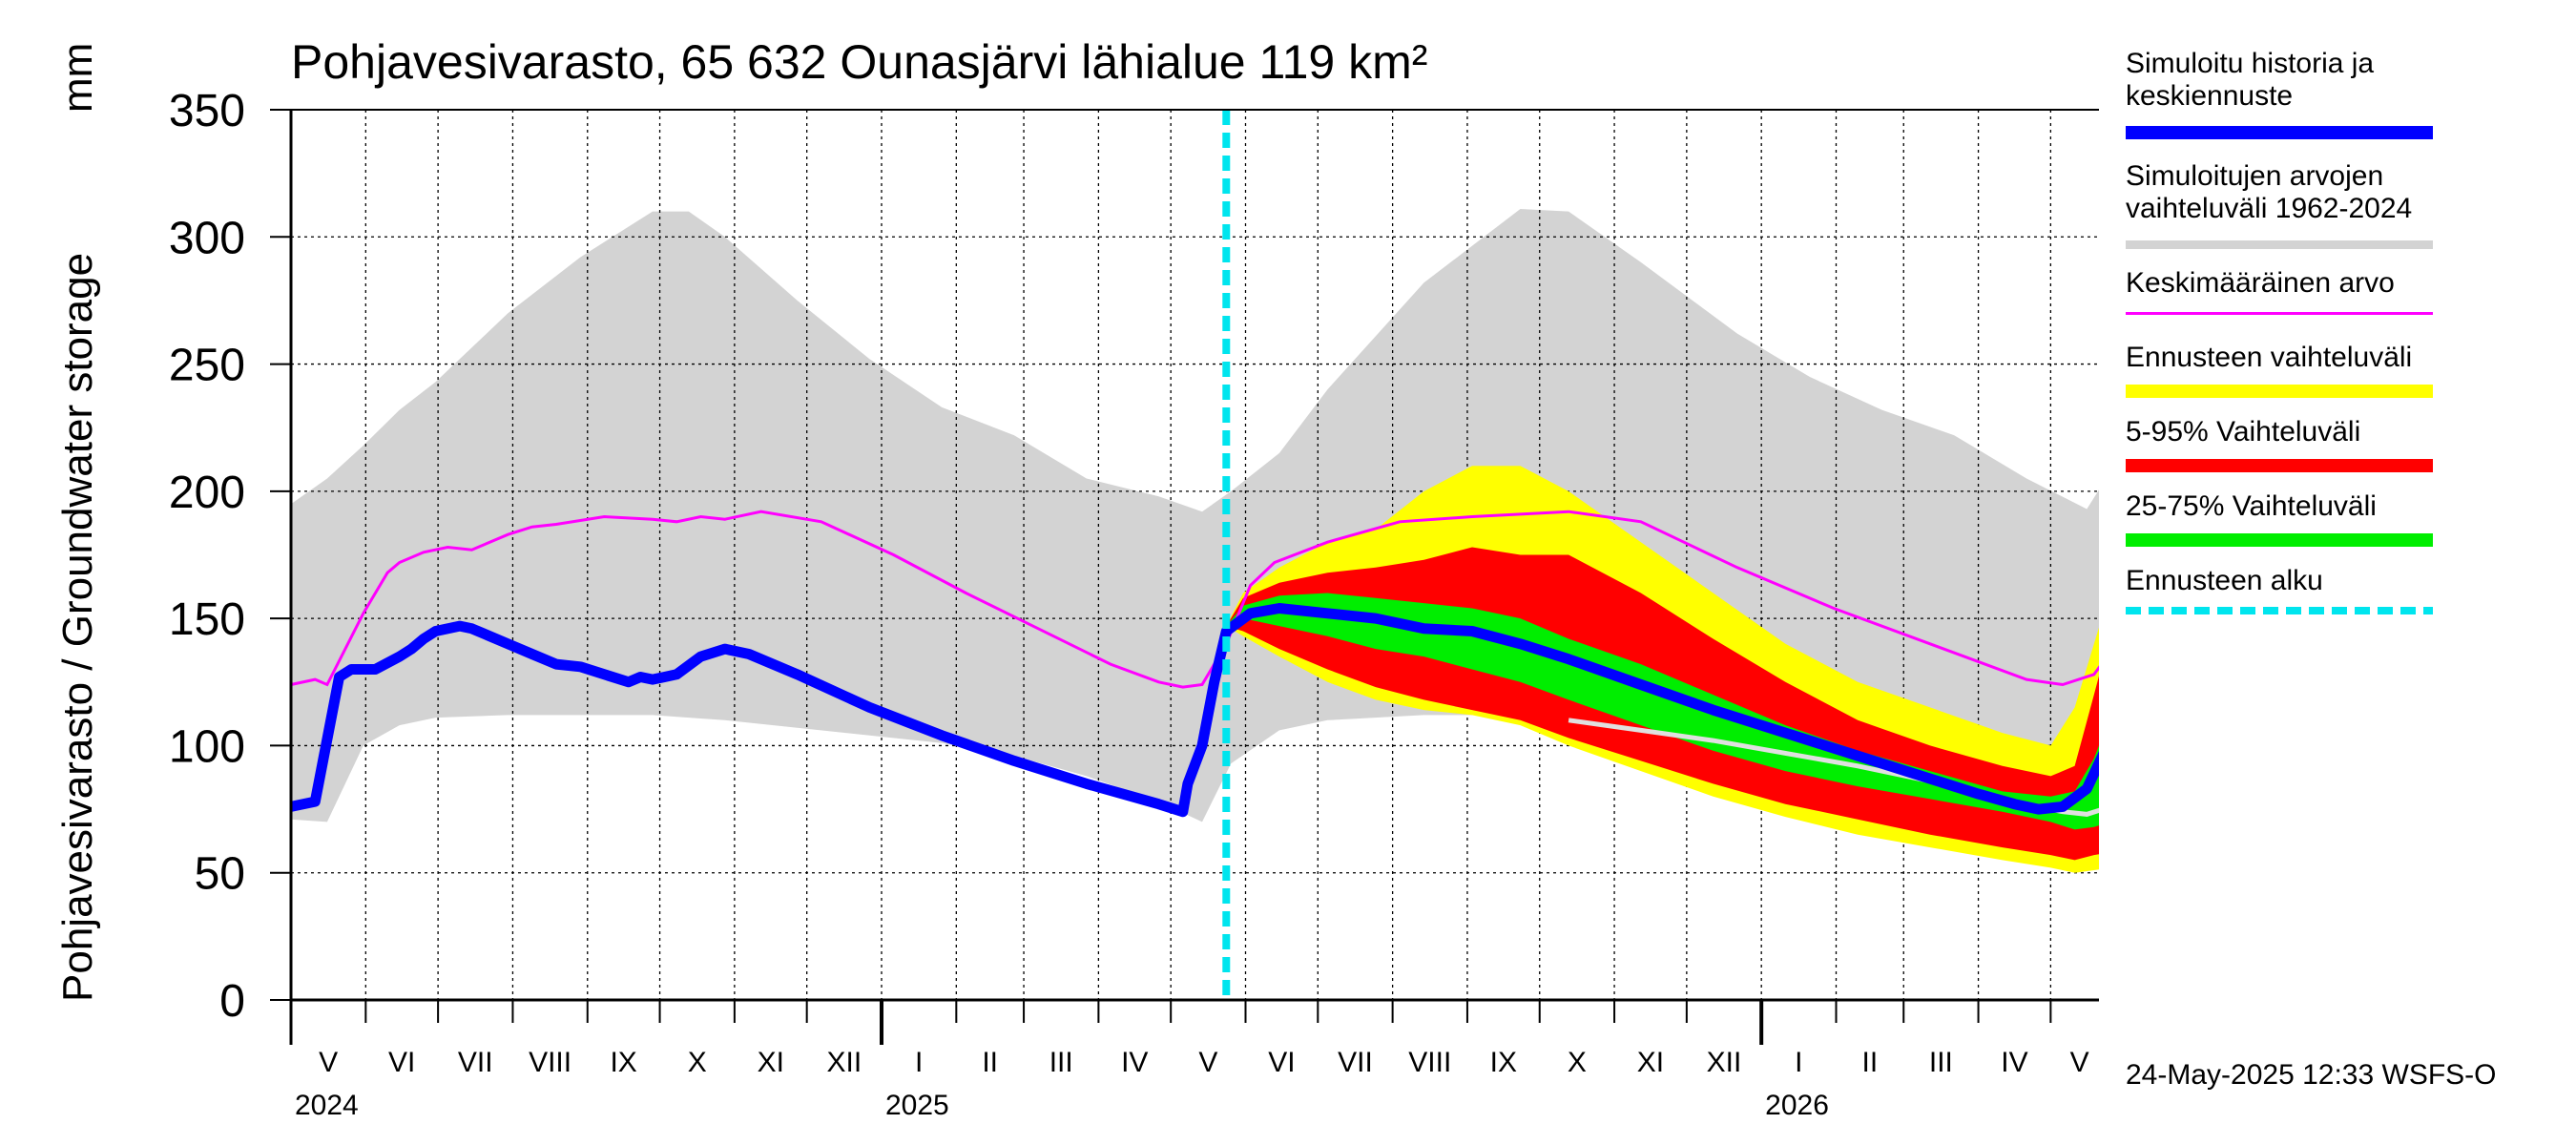  What do you see at coordinates (2224, 581) in the screenshot?
I see `legend-label: Ennusteen alku` at bounding box center [2224, 581].